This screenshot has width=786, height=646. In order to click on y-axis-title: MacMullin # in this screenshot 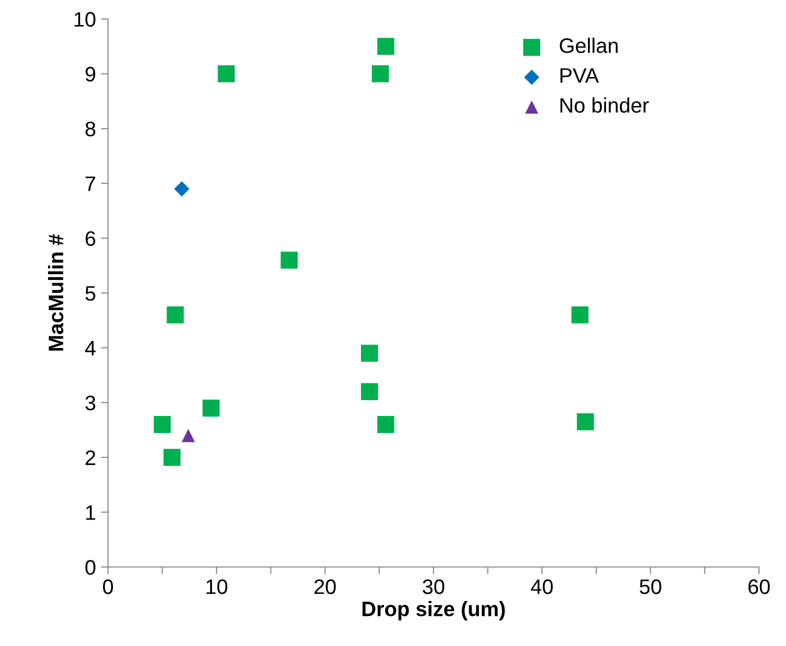, I will do `click(56, 292)`.